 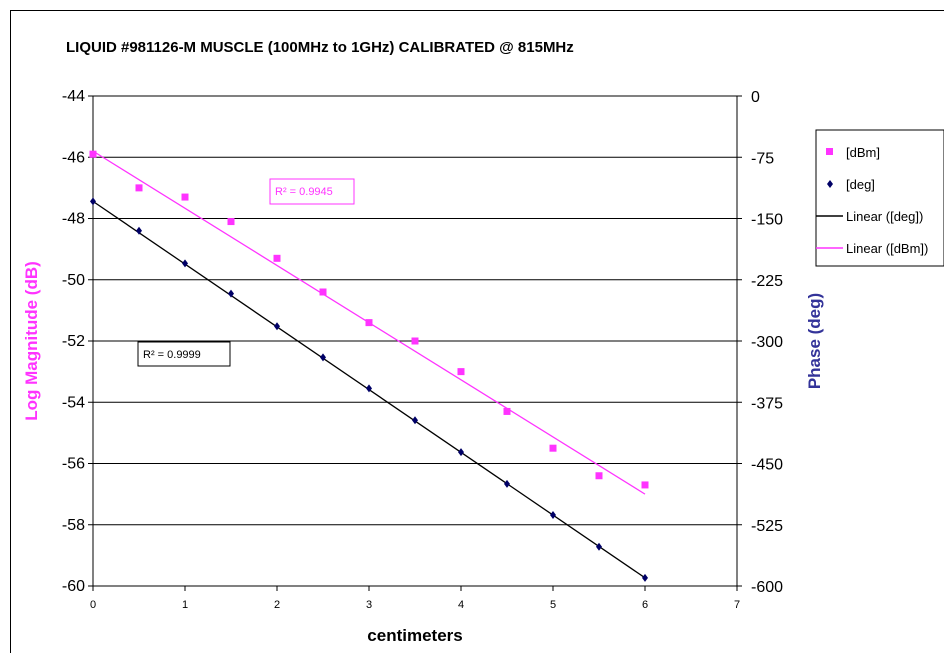 I want to click on x-tick-label: 2, so click(x=277, y=605).